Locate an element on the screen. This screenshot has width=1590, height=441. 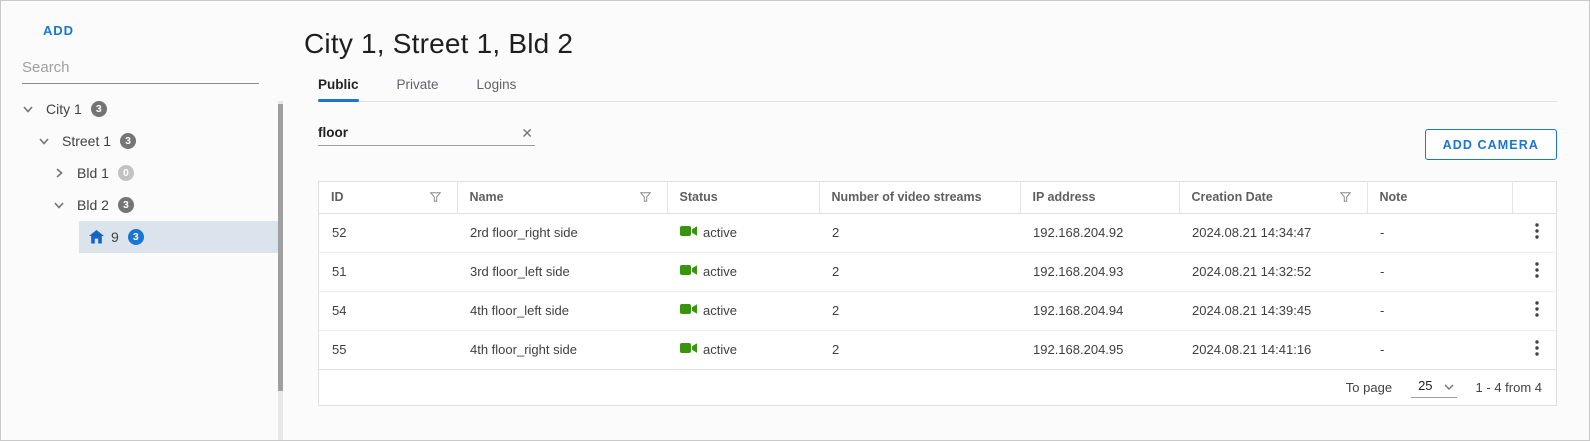
tree-item-label: 9 is located at coordinates (115, 237).